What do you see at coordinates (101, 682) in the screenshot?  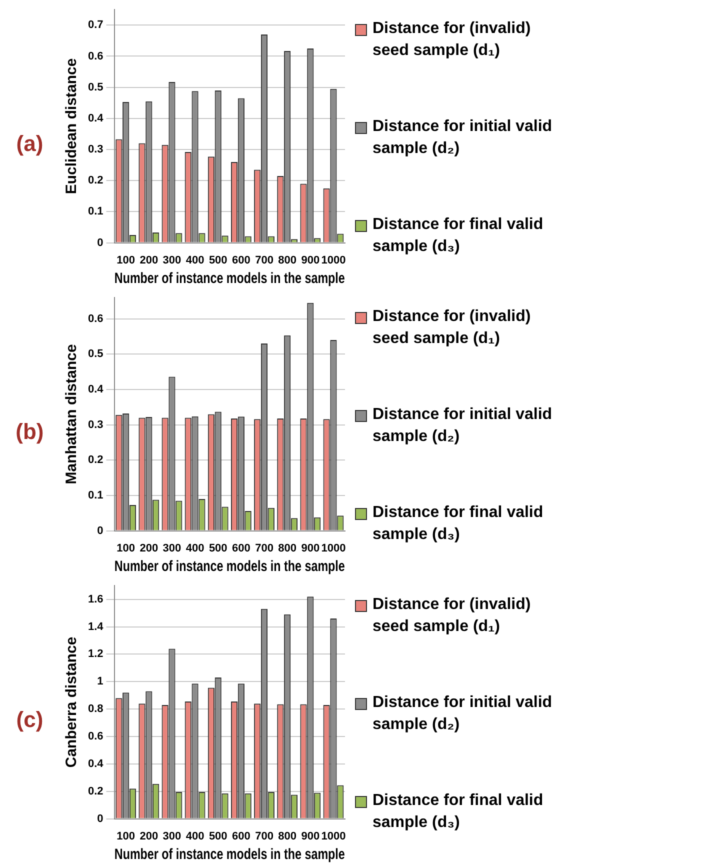 I see `y-tick-label: 1` at bounding box center [101, 682].